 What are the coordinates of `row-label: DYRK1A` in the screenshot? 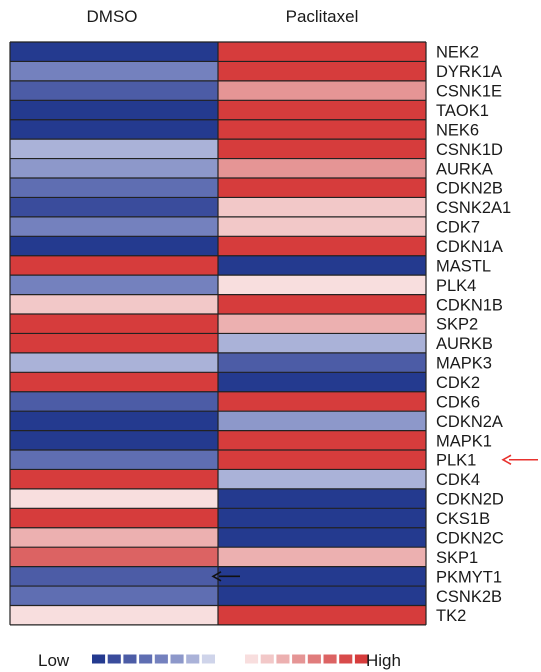 It's located at (469, 72).